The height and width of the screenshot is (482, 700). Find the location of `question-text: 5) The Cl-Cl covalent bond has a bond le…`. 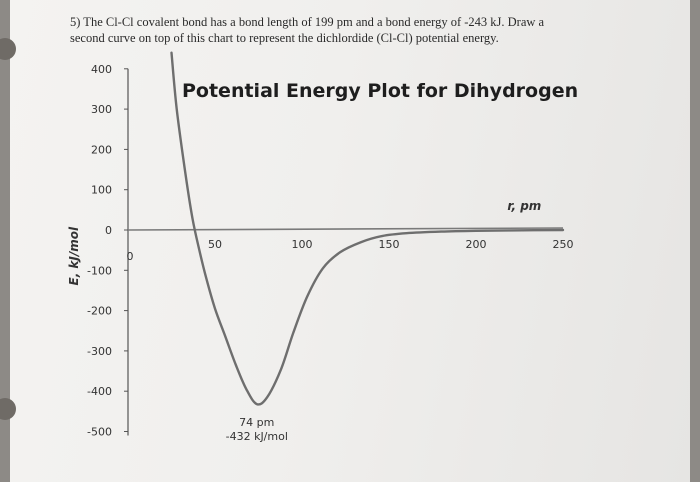

question-text: 5) The Cl-Cl covalent bond has a bond le… is located at coordinates (330, 30).